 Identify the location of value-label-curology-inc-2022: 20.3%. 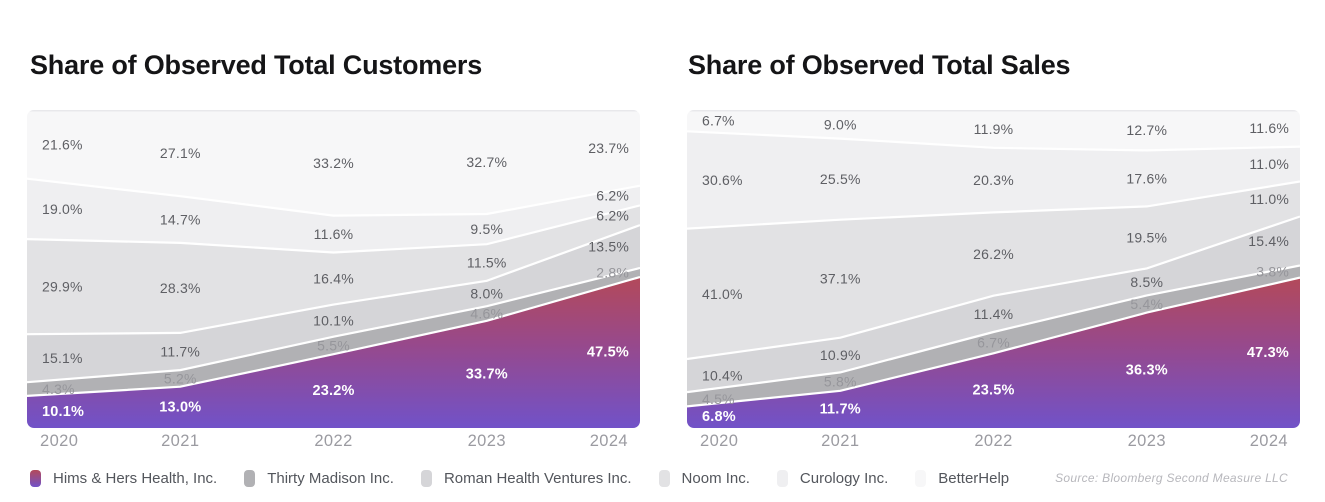
(993, 180).